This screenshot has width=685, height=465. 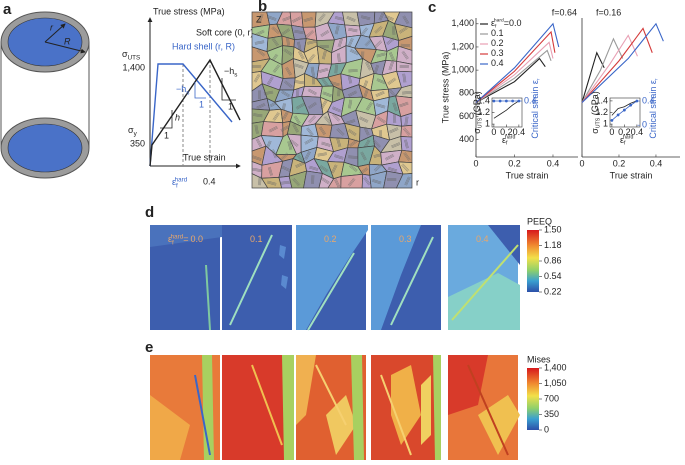 I want to click on y-axis-title-part: σ, so click(x=595, y=131).